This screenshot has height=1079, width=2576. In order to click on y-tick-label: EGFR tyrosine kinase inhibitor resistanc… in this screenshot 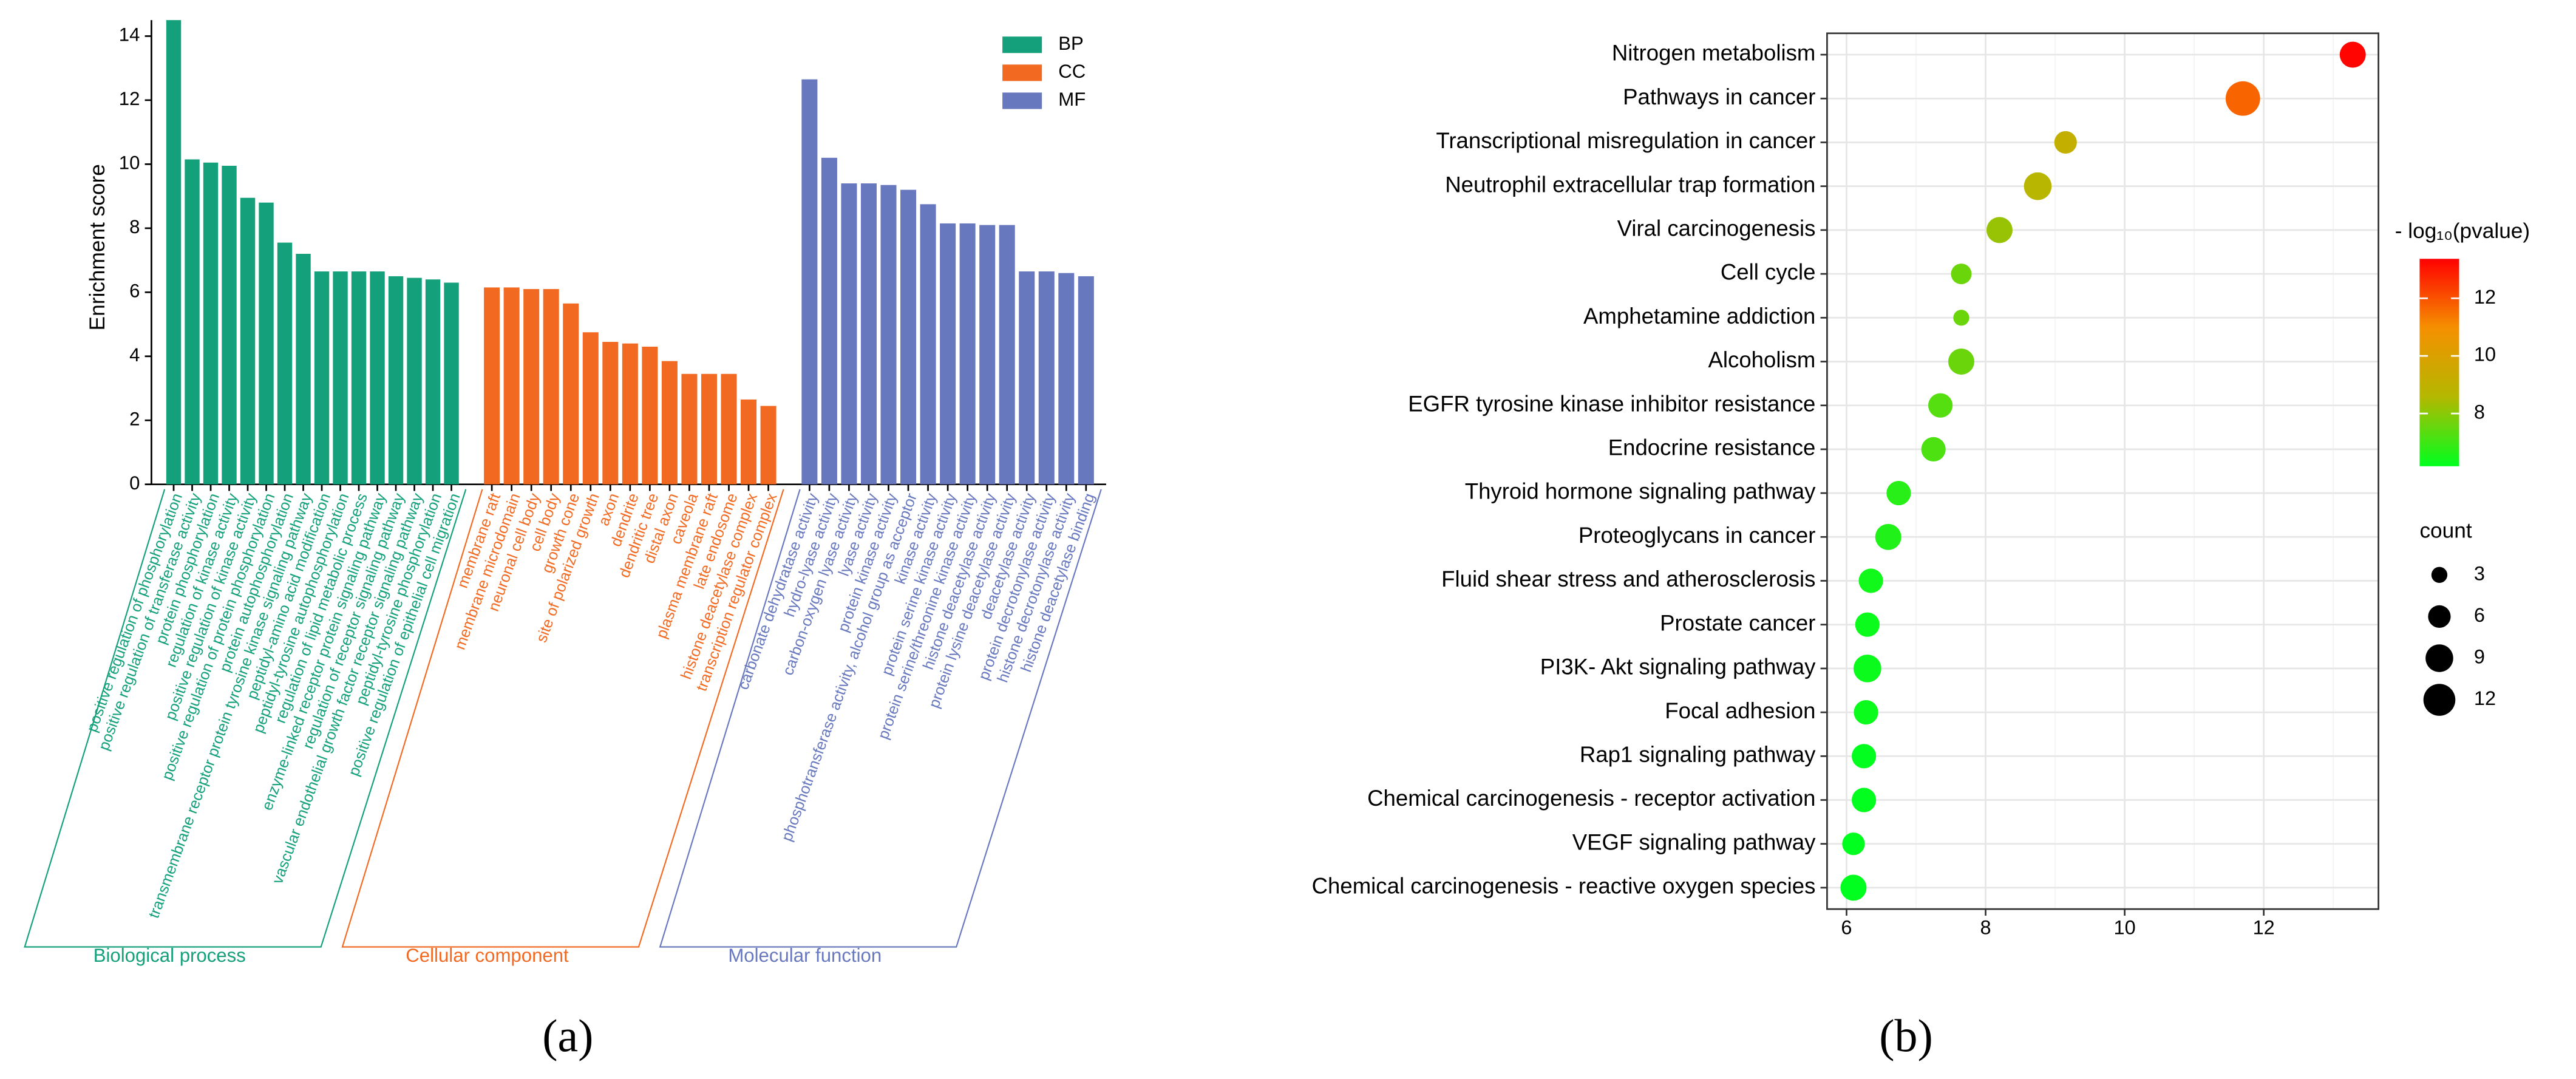, I will do `click(1611, 403)`.